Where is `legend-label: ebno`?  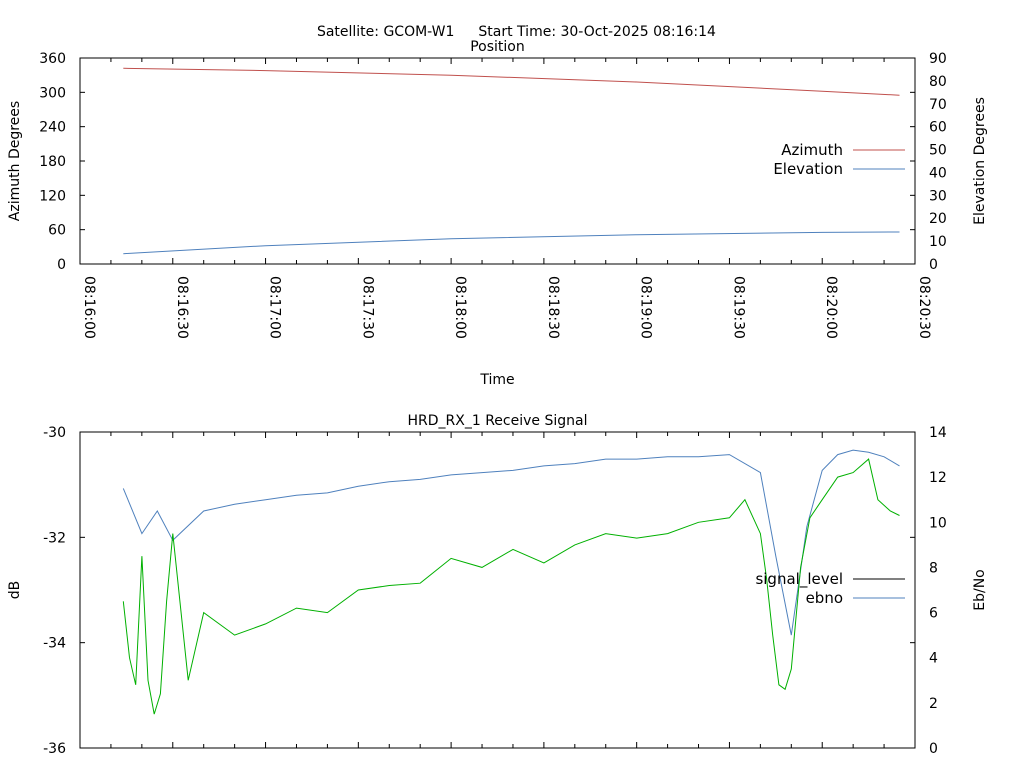 legend-label: ebno is located at coordinates (824, 598).